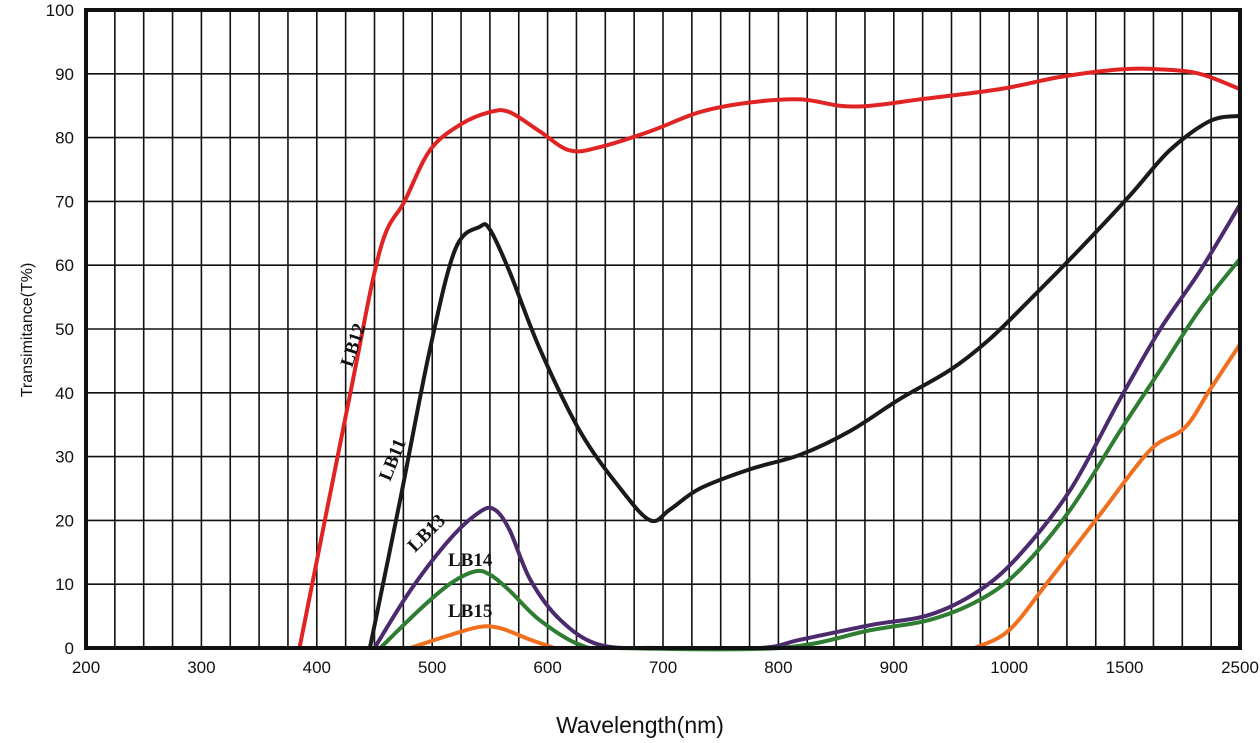 This screenshot has height=743, width=1260. Describe the element at coordinates (354, 345) in the screenshot. I see `series-label-lb12: LB12` at that location.